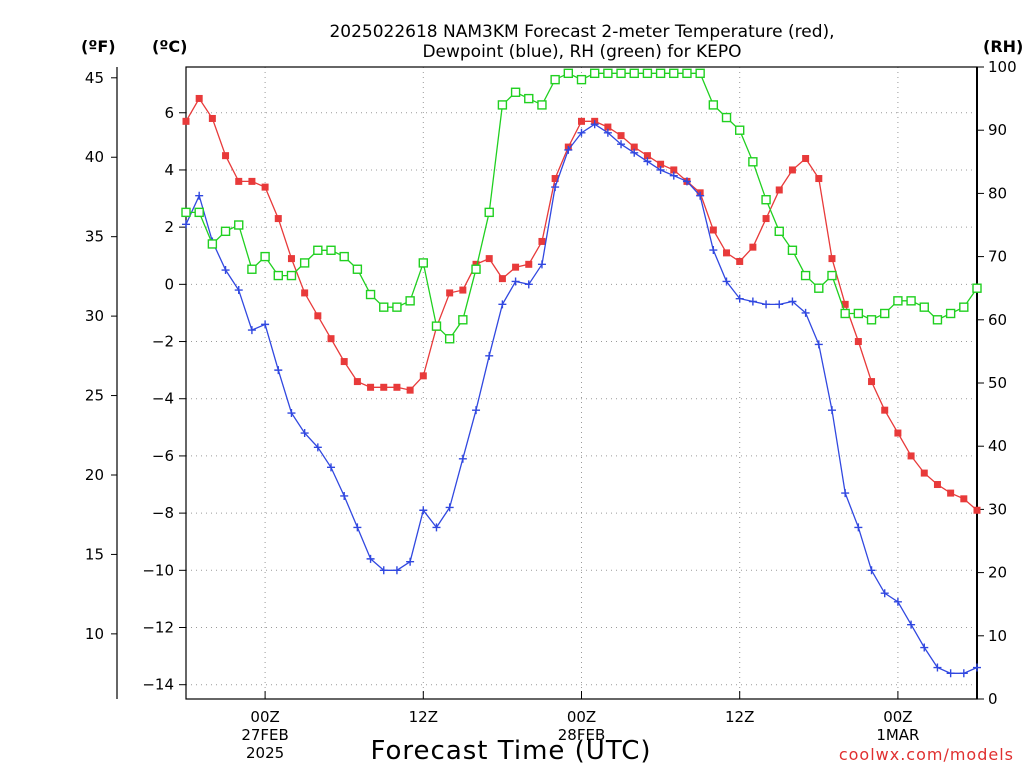  I want to click on x-tick-label: 2025, so click(265, 753).